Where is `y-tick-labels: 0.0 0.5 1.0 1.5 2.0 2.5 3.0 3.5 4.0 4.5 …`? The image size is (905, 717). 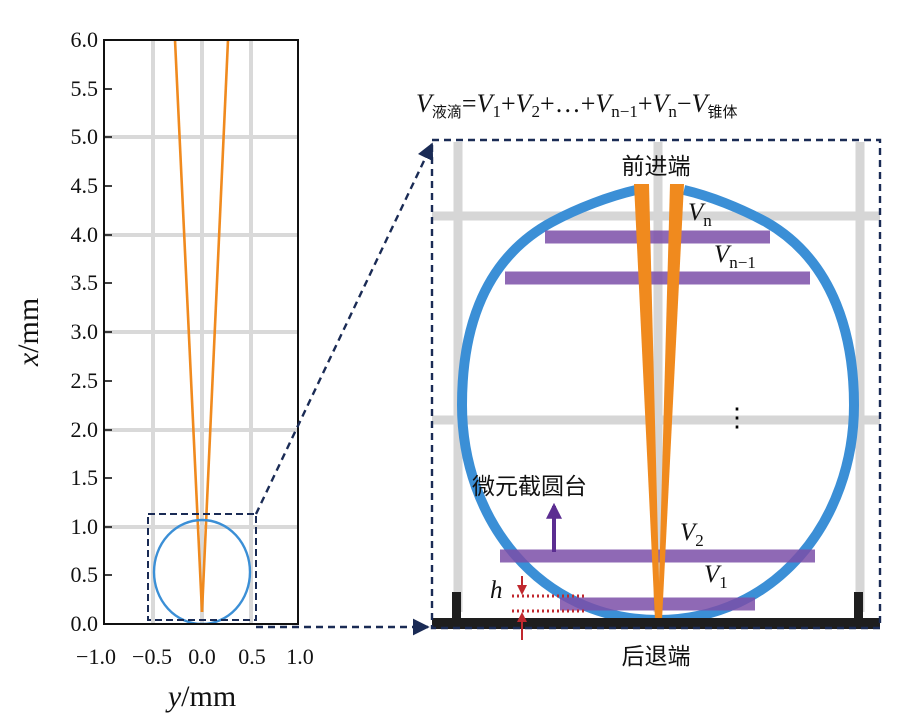
y-tick-labels: 0.0 0.5 1.0 1.5 2.0 2.5 3.0 3.5 4.0 4.5 … is located at coordinates (85, 331).